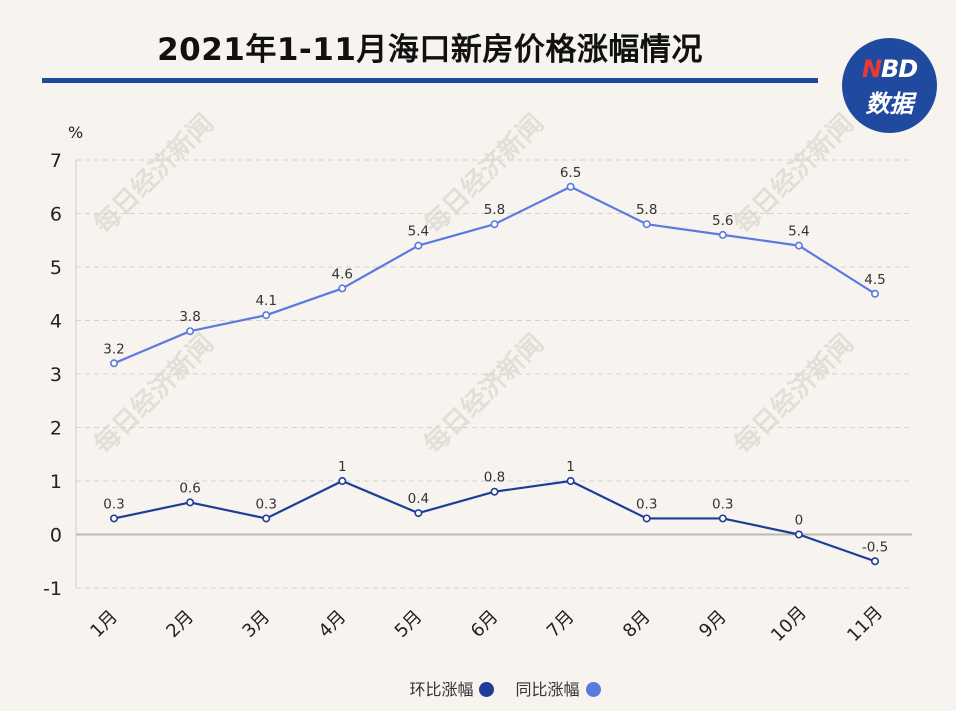  I want to click on y-tick-label: 4, so click(56, 322).